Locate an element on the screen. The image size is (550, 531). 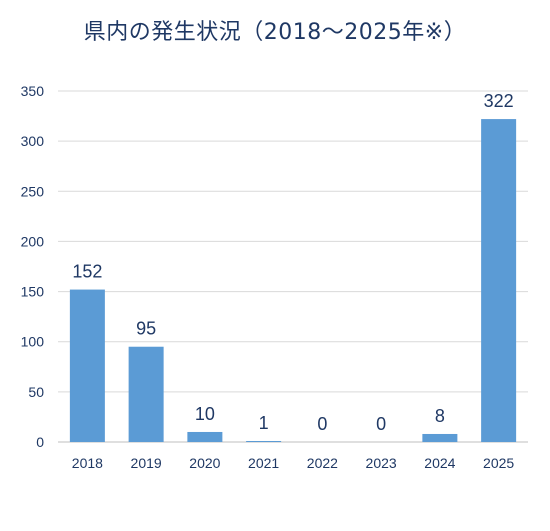
x-tick-label: 2025 is located at coordinates (498, 463).